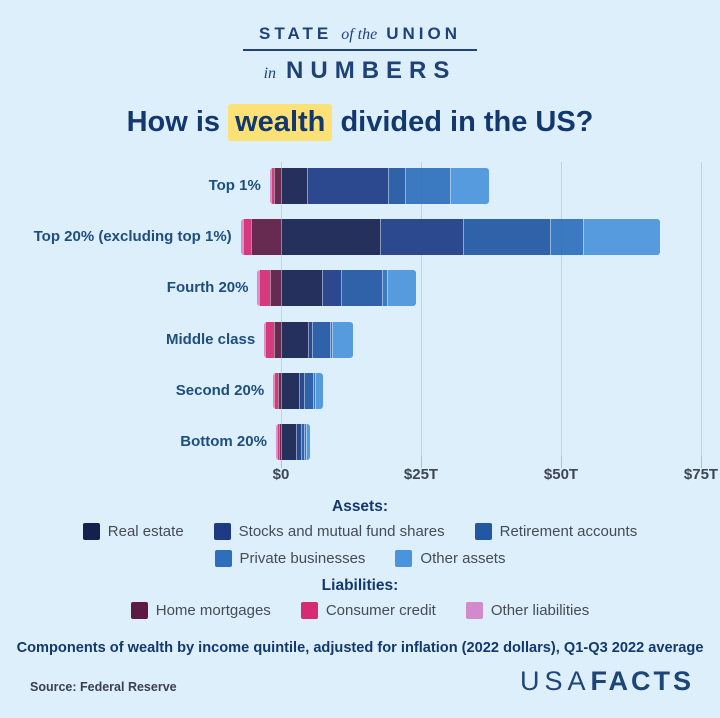 The image size is (720, 718). What do you see at coordinates (213, 610) in the screenshot?
I see `legend-item-label: Home mortgages` at bounding box center [213, 610].